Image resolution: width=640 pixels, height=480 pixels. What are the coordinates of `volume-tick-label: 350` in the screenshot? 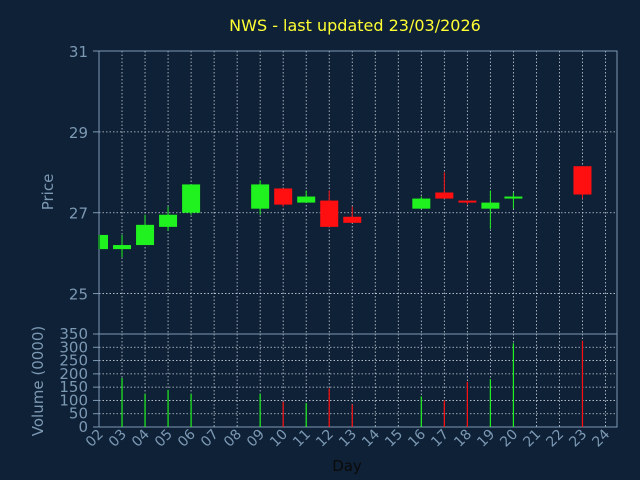 It's located at (73, 334).